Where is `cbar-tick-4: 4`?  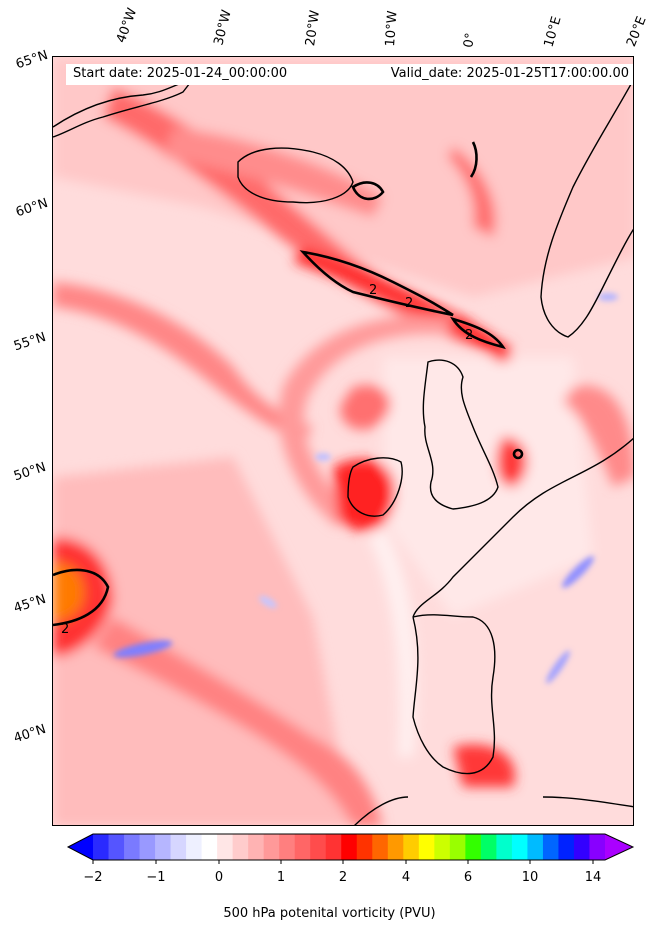
cbar-tick-4: 4 is located at coordinates (406, 877).